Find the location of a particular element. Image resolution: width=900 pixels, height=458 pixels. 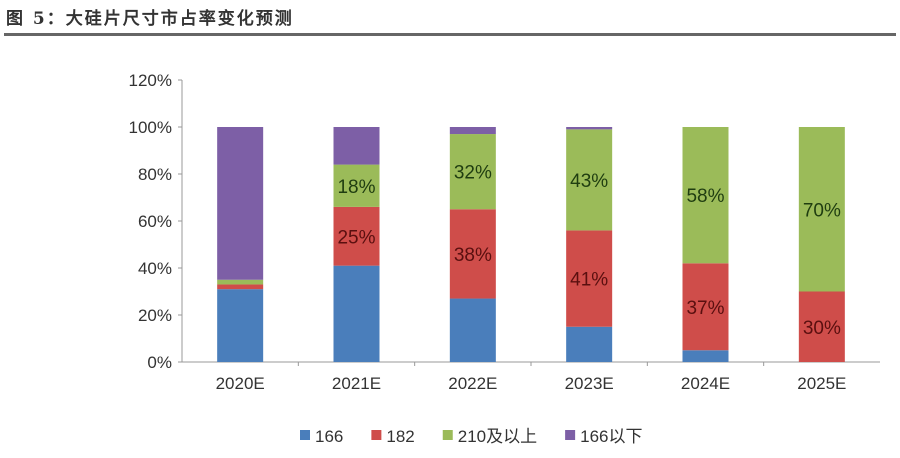

data-label: 30% is located at coordinates (822, 328).